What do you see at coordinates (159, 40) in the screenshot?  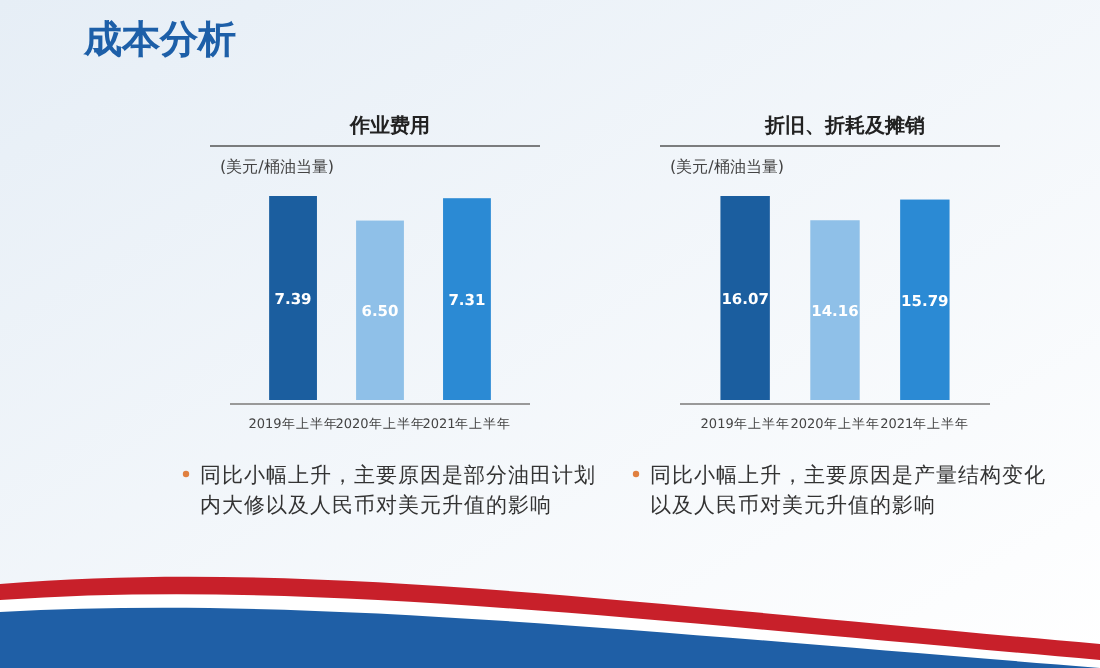 I see `text: 成本分析` at bounding box center [159, 40].